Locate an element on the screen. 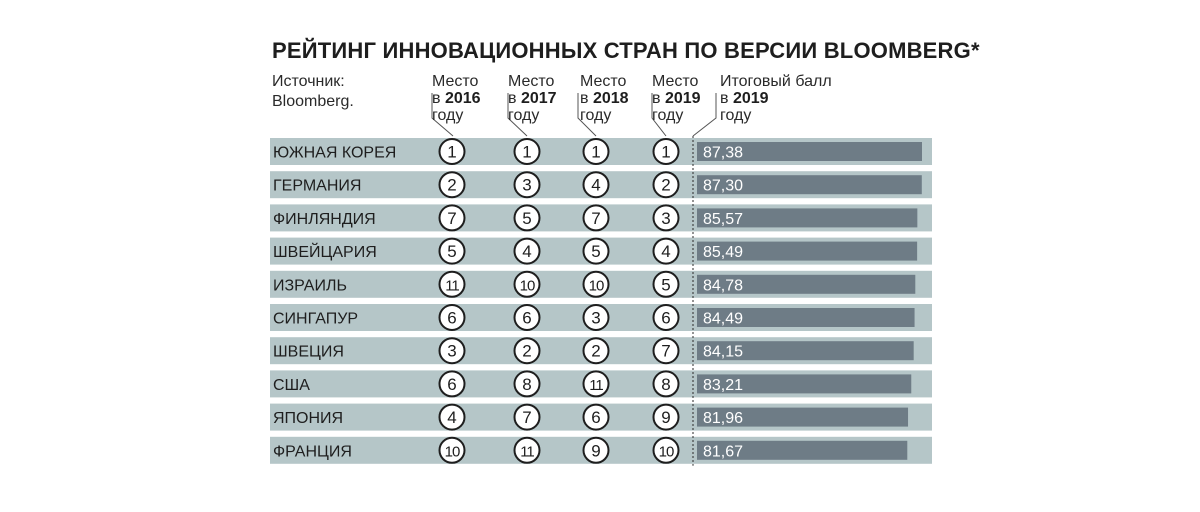 The width and height of the screenshot is (1200, 512). score-value: 83,21 is located at coordinates (723, 385).